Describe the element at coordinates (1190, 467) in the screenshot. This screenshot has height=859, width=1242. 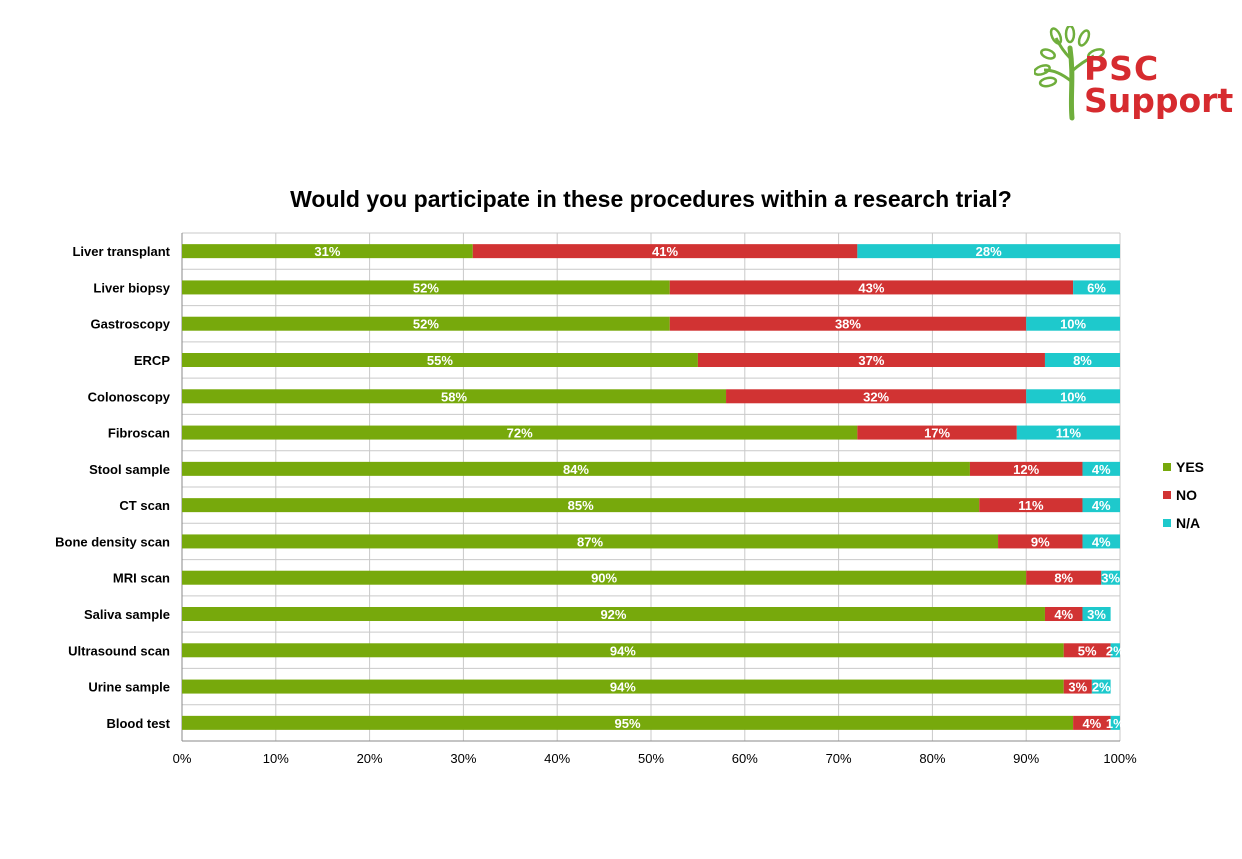
I see `legend-label: YES` at that location.